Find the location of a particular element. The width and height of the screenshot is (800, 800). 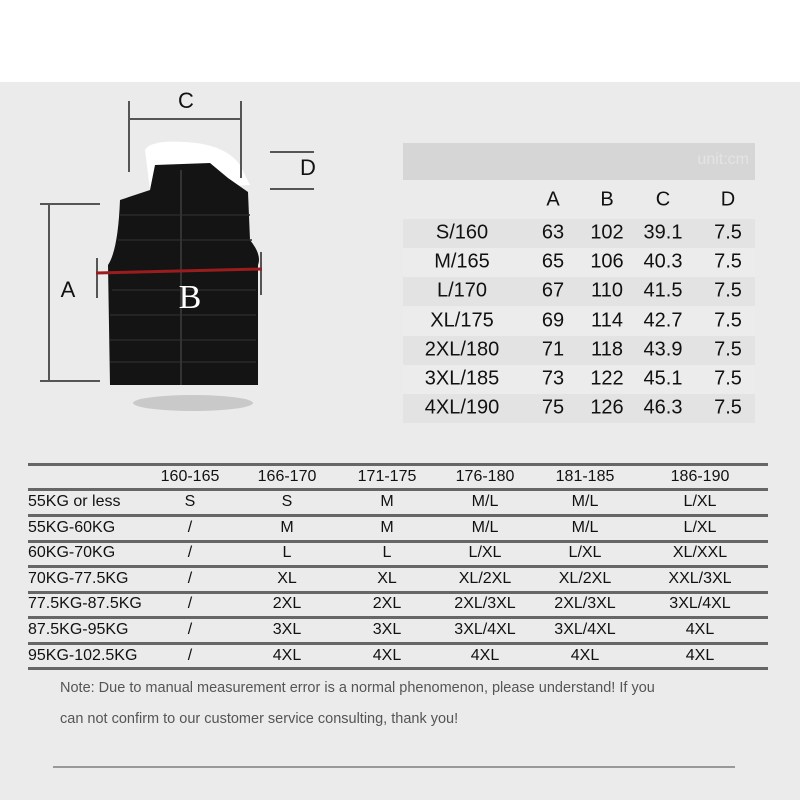

size-cell: 3XL is located at coordinates (387, 629).